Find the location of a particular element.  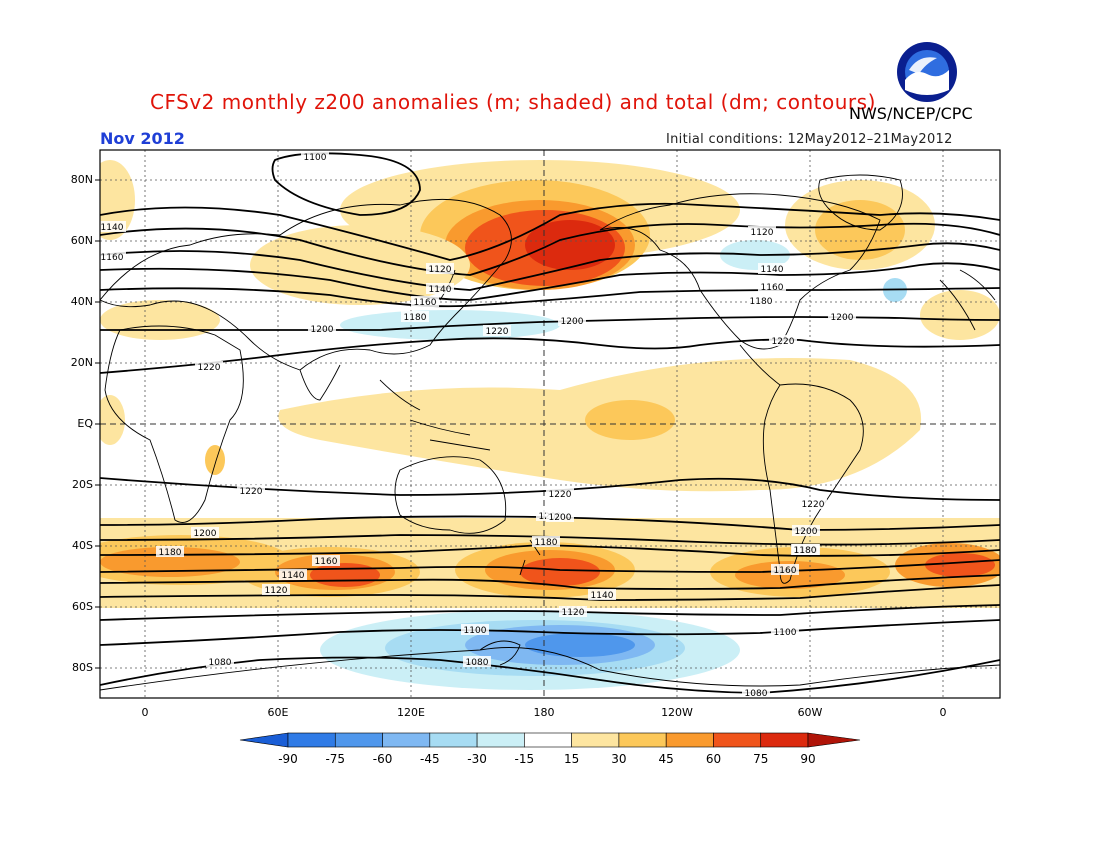

colorbar-label: 75 is located at coordinates (760, 759).